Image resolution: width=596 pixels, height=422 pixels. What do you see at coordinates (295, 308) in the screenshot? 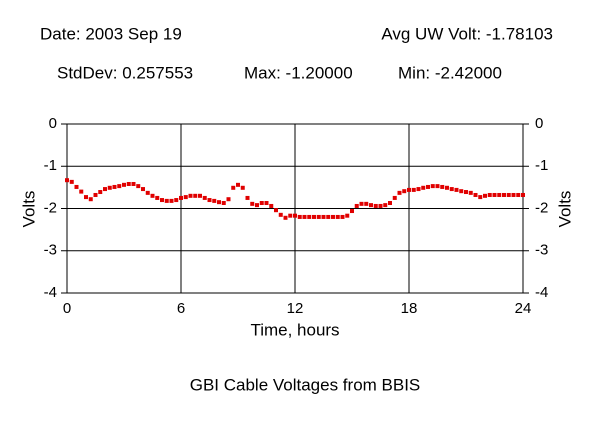
I see `x-tick-label: 12` at bounding box center [295, 308].